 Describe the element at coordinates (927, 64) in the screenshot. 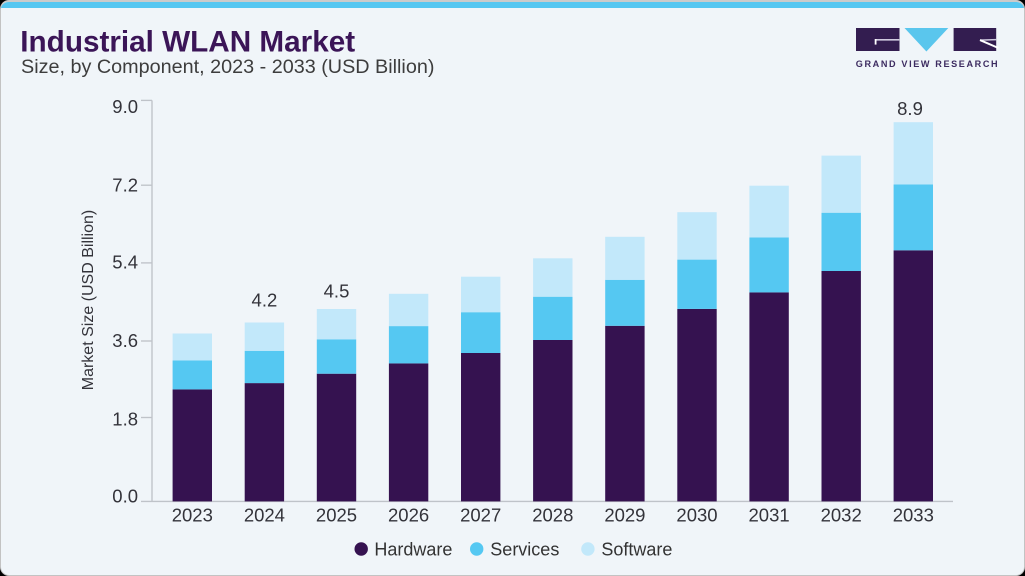

I see `svg-text: GRAND VIEW RESEARCH` at that location.